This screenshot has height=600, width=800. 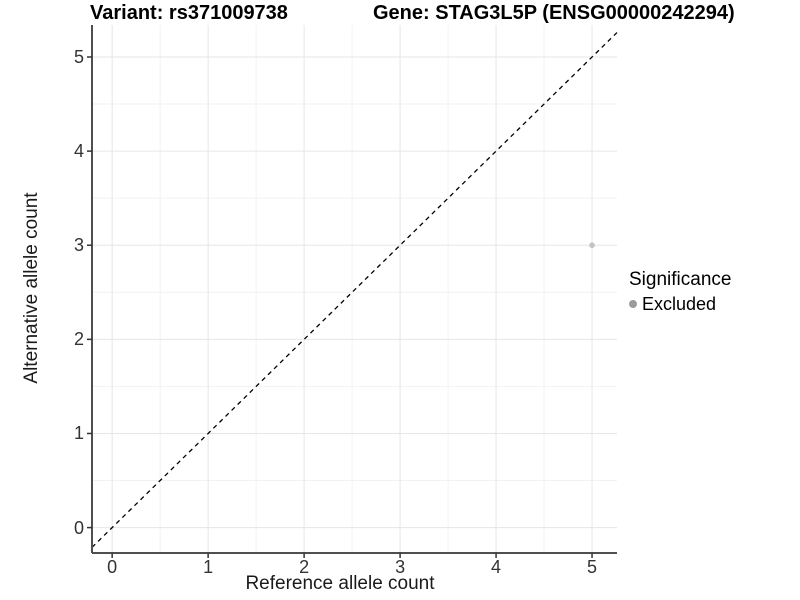 What do you see at coordinates (680, 279) in the screenshot?
I see `legend-title: Significance` at bounding box center [680, 279].